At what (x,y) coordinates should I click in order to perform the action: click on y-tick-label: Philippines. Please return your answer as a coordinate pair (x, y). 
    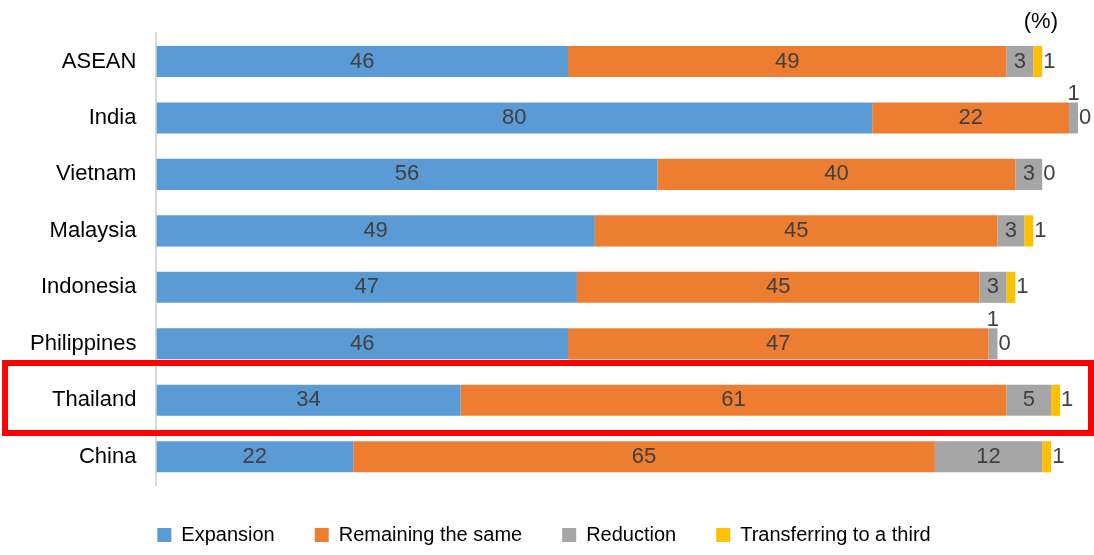
    Looking at the image, I should click on (83, 342).